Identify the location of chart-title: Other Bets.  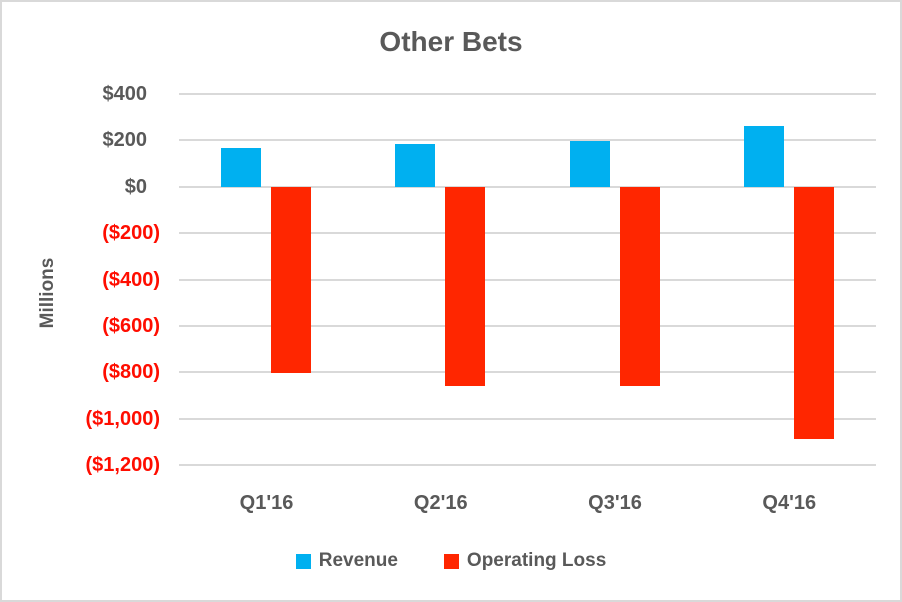
(451, 41).